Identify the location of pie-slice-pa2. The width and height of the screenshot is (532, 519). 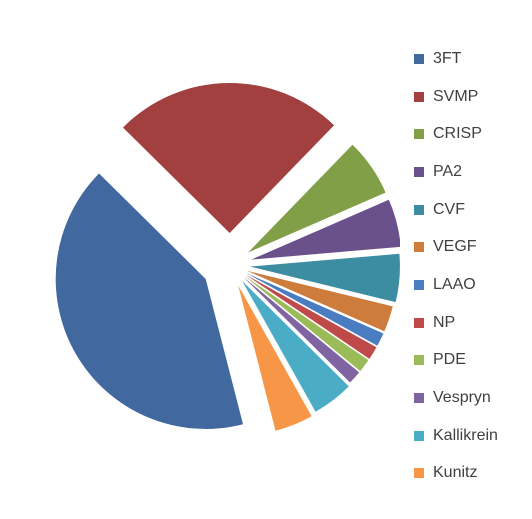
(325, 229).